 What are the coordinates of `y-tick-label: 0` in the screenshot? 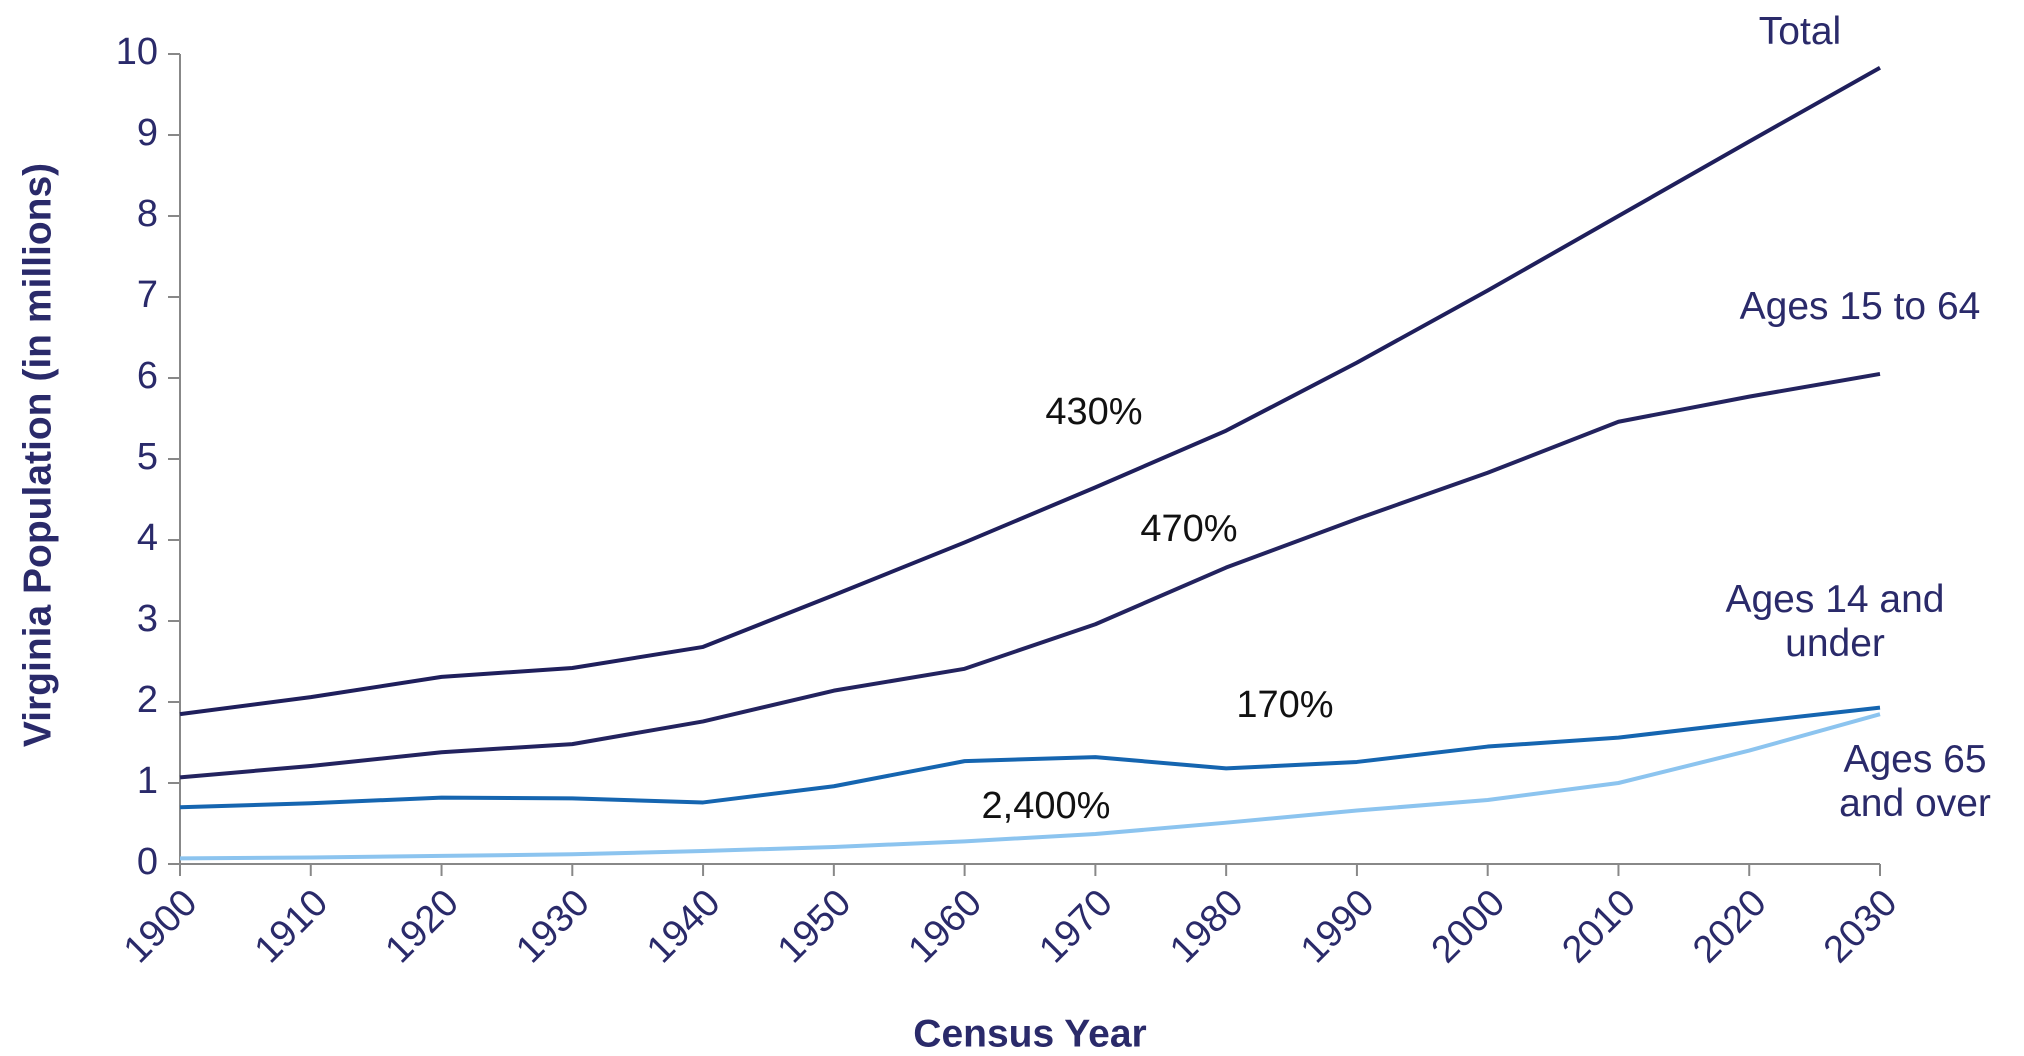 It's located at (147, 862).